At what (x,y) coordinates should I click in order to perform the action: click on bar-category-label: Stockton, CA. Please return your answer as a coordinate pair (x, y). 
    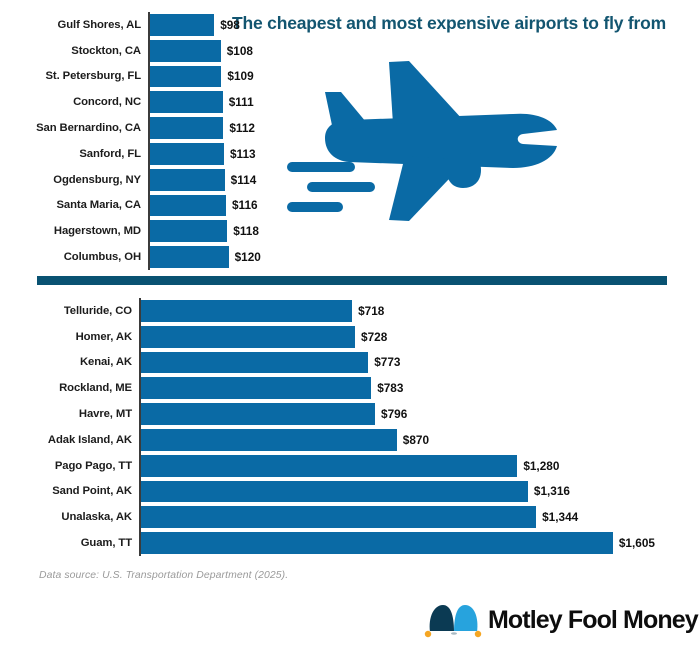
    Looking at the image, I should click on (106, 50).